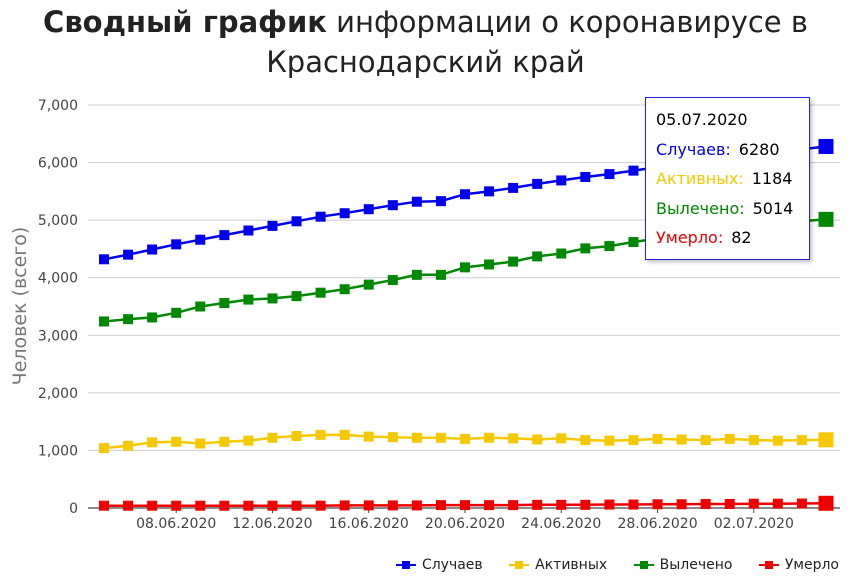 The image size is (851, 579). I want to click on legend-item-deaths: Умерло, so click(798, 565).